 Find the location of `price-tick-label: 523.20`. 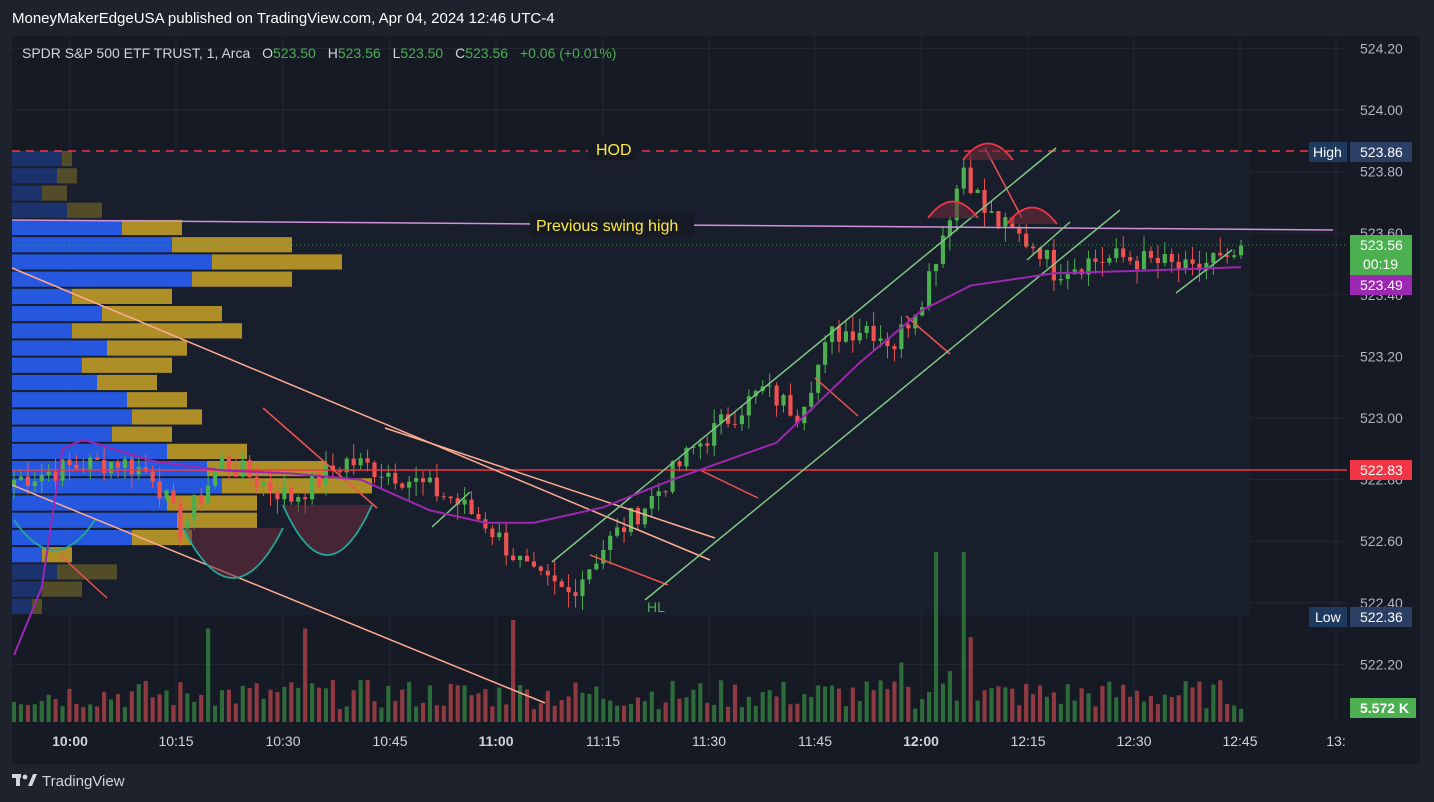

price-tick-label: 523.20 is located at coordinates (1381, 356).